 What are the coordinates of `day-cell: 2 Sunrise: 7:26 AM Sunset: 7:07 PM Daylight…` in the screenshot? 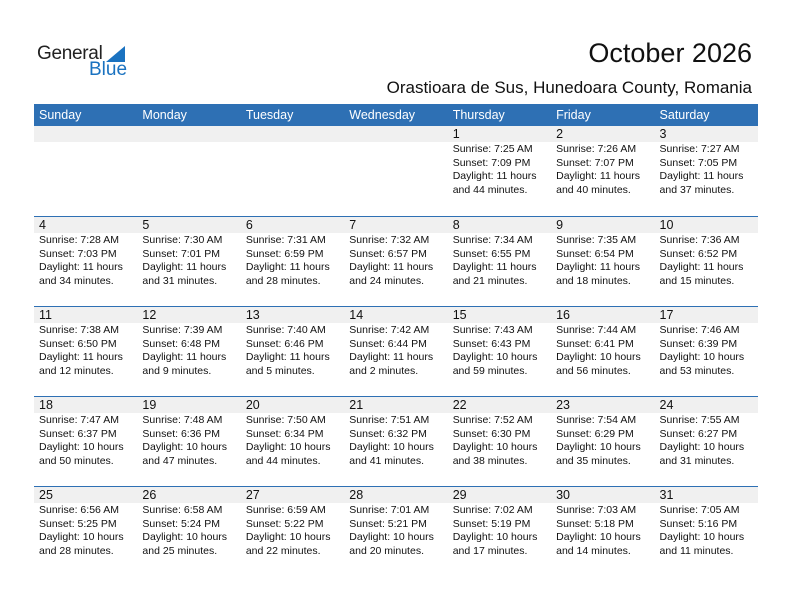 It's located at (602, 171).